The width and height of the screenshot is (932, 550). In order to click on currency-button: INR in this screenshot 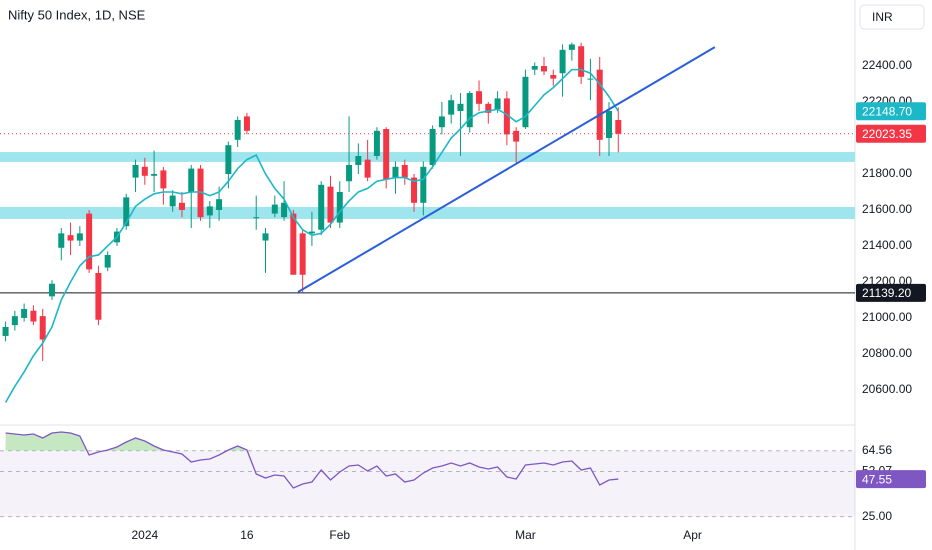, I will do `click(892, 17)`.